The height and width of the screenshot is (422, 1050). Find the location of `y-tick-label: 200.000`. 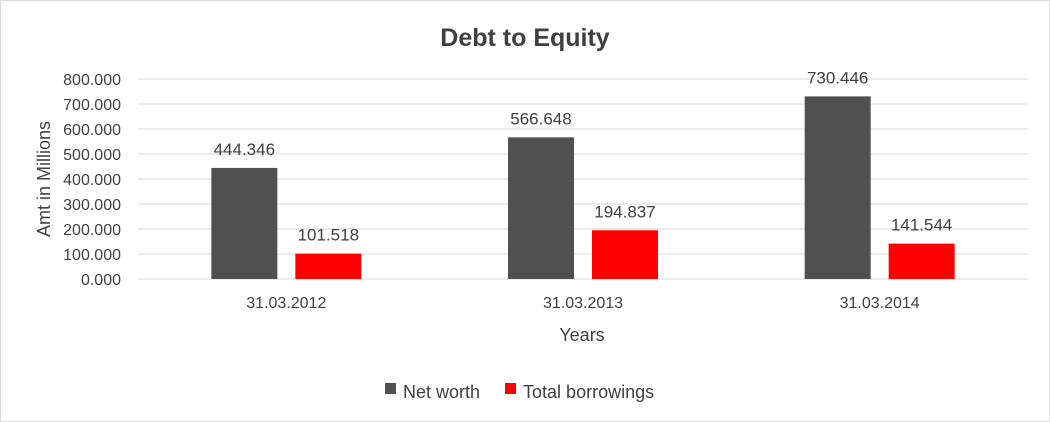

y-tick-label: 200.000 is located at coordinates (92, 230).